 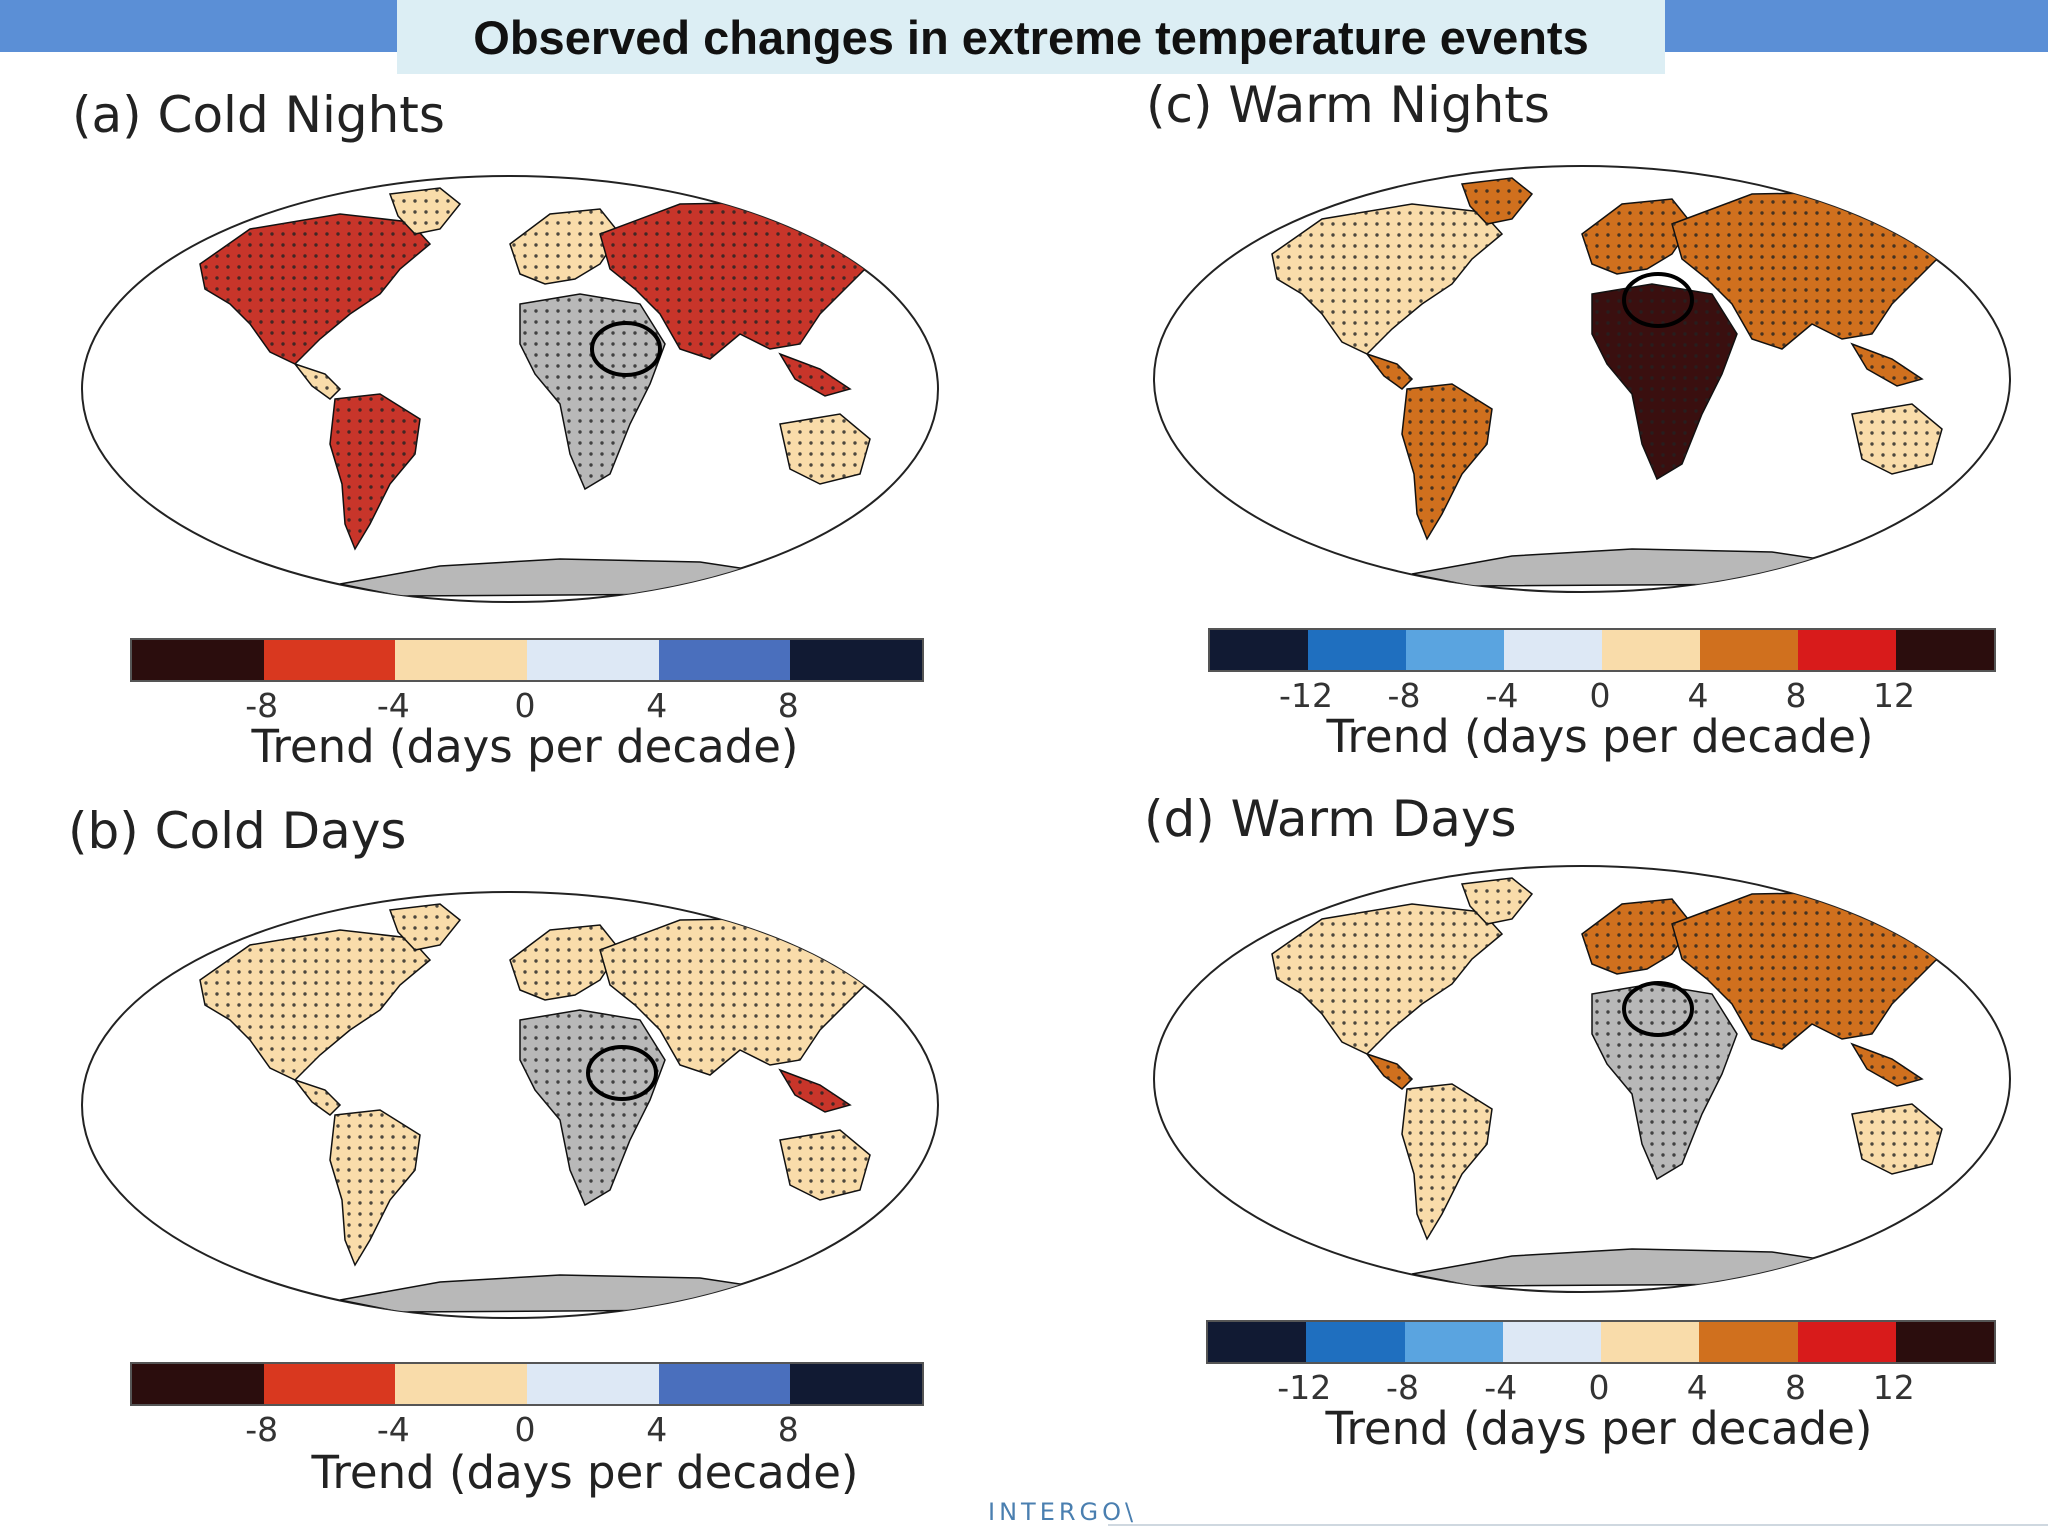 I want to click on colorbar-ticks: -8 -4 0 4 8, so click(x=525, y=1430).